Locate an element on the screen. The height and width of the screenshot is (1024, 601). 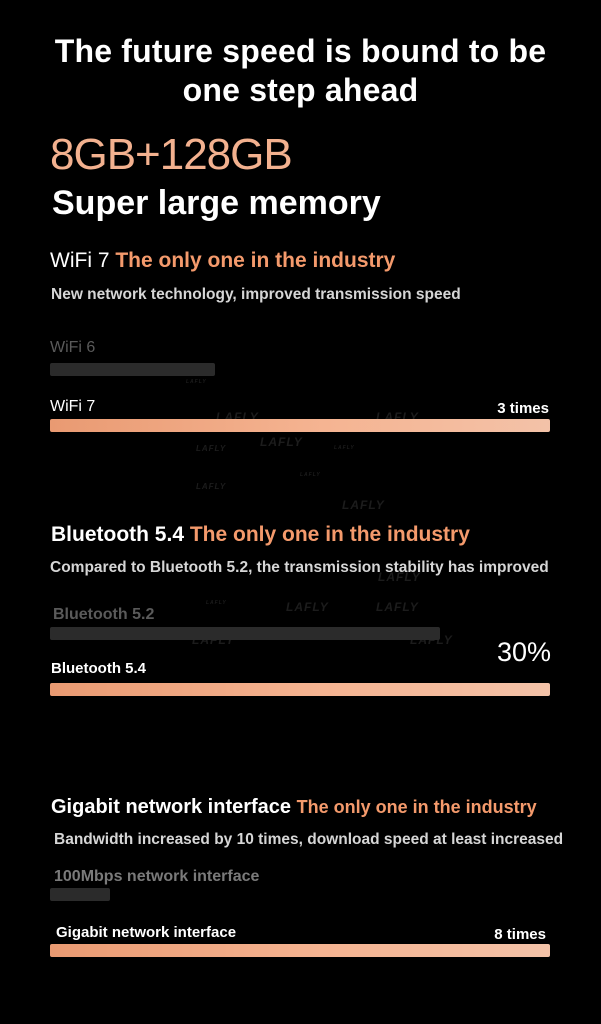
wifi-badge: The only one in the industry is located at coordinates (255, 260).